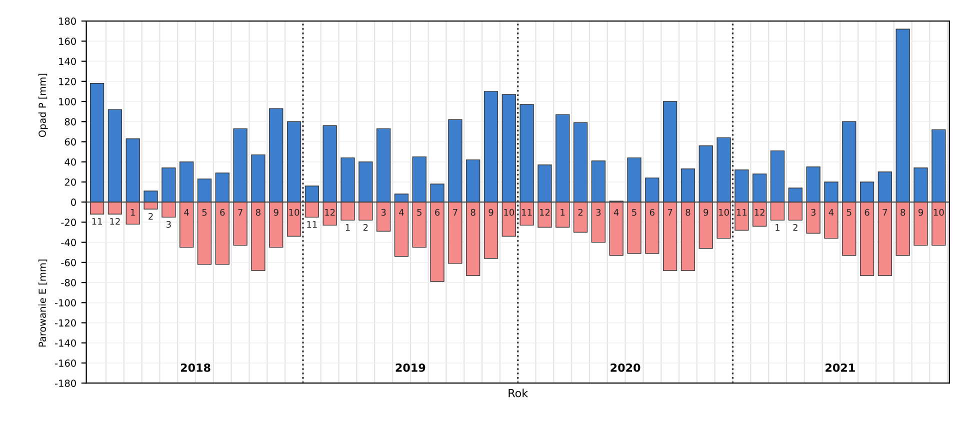  I want to click on y-tick-label: -120, so click(65, 323).